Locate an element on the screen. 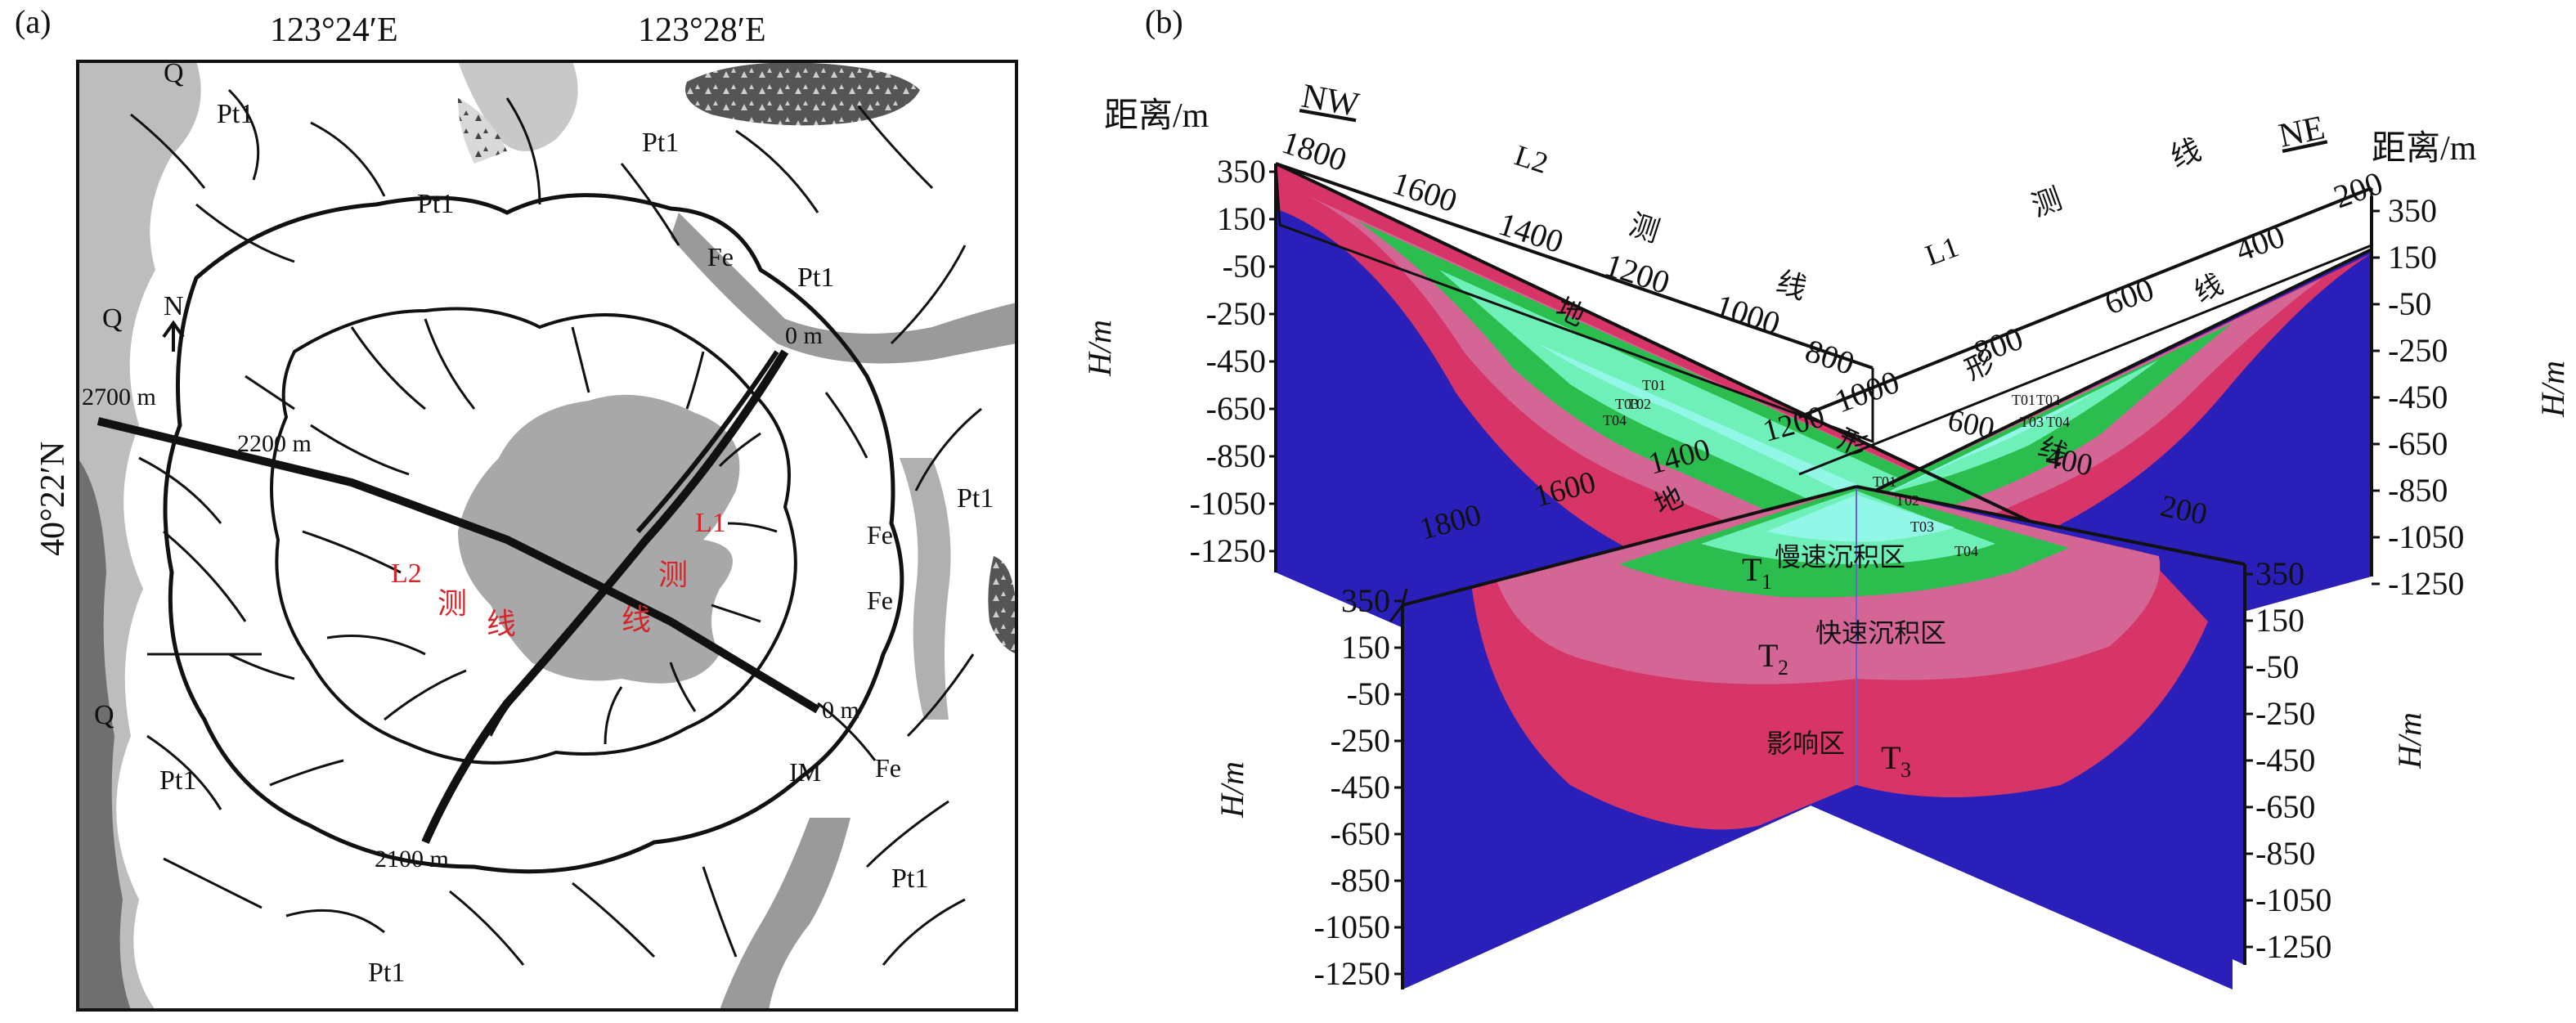  unit-pt1-upper-right: Pt1 is located at coordinates (816, 277).